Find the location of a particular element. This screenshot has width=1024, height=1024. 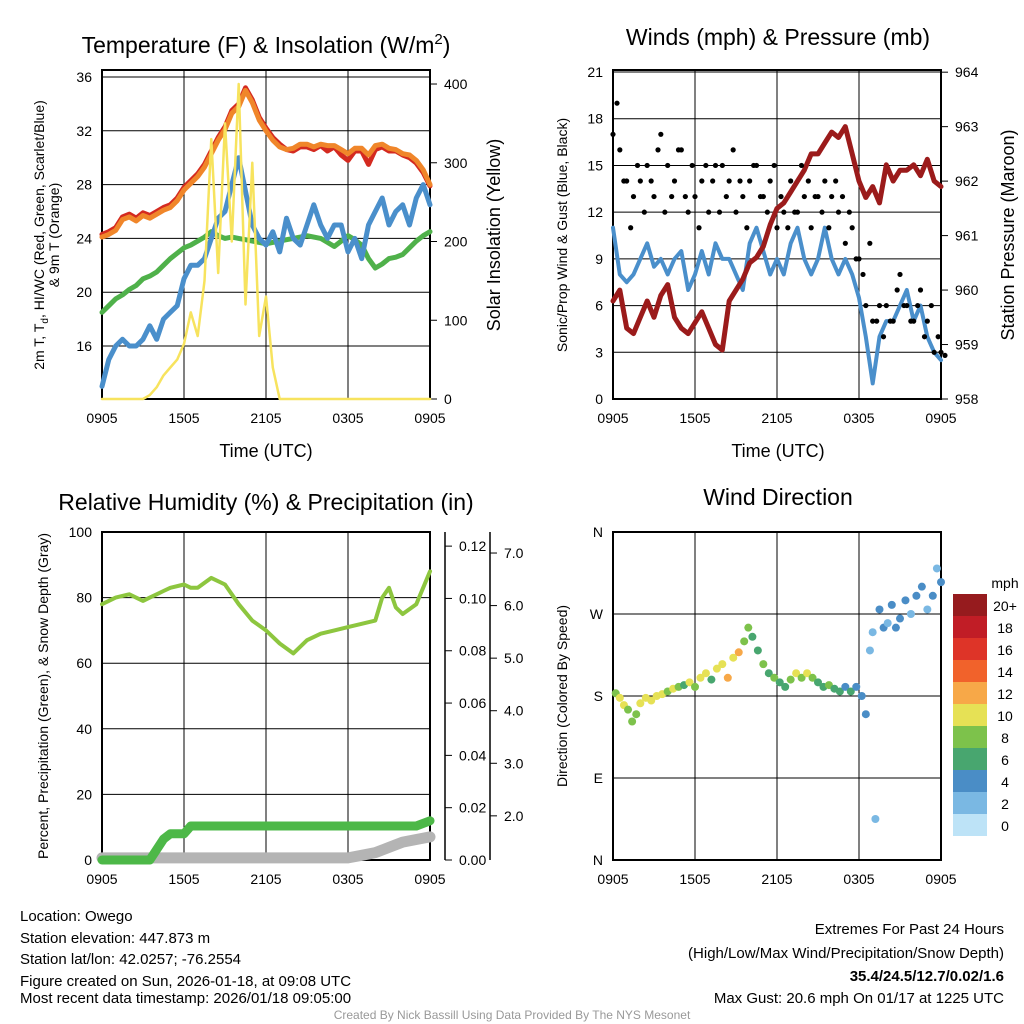

snow-tick-label: 3.0 is located at coordinates (514, 763).